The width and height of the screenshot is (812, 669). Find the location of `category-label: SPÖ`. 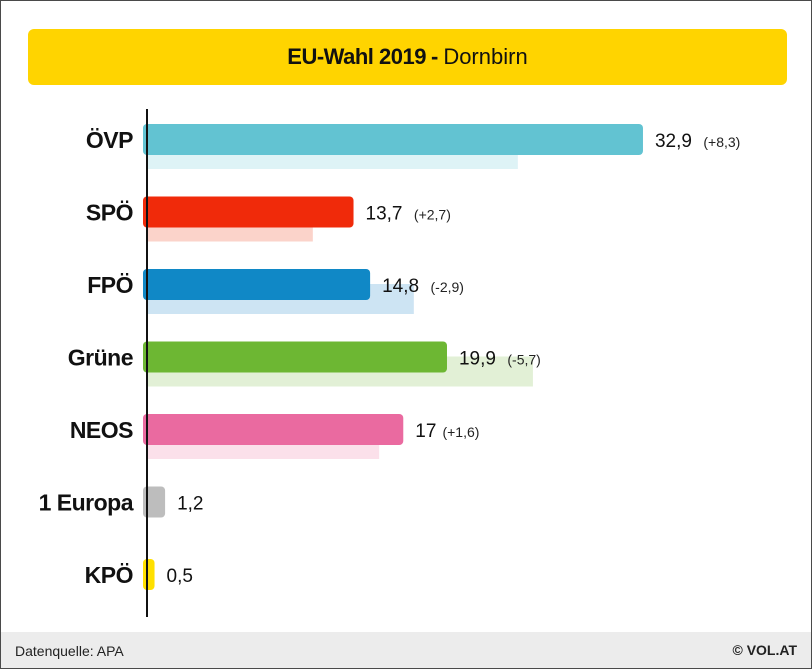

category-label: SPÖ is located at coordinates (109, 213).